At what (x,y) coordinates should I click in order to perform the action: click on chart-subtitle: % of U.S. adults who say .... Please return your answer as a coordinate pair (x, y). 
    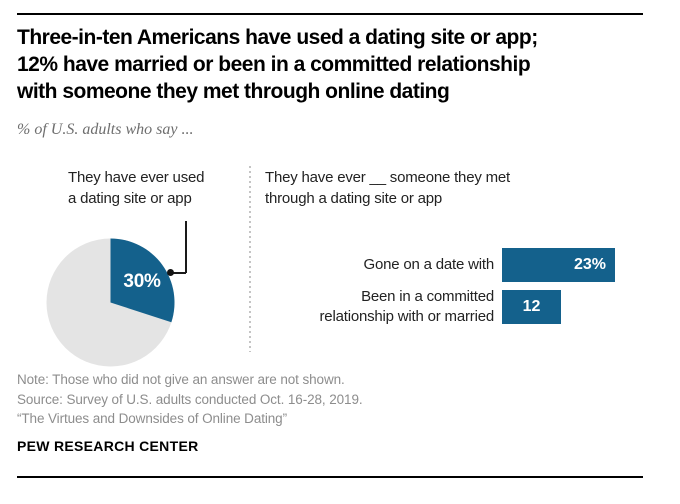
    Looking at the image, I should click on (105, 129).